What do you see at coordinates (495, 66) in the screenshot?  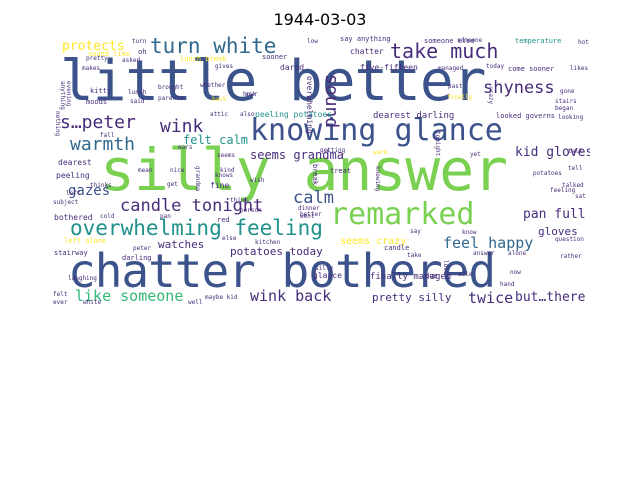 I see `word-cloud-word: today` at bounding box center [495, 66].